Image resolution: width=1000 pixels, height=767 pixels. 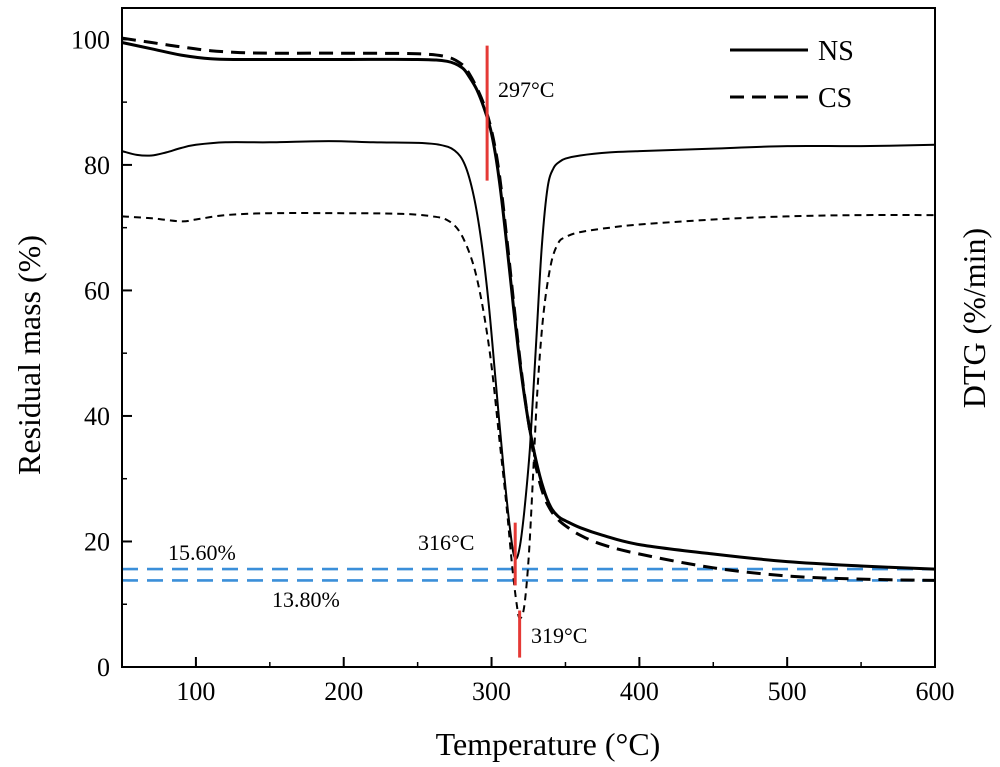 I want to click on legend-label-ns: NS, so click(x=836, y=51).